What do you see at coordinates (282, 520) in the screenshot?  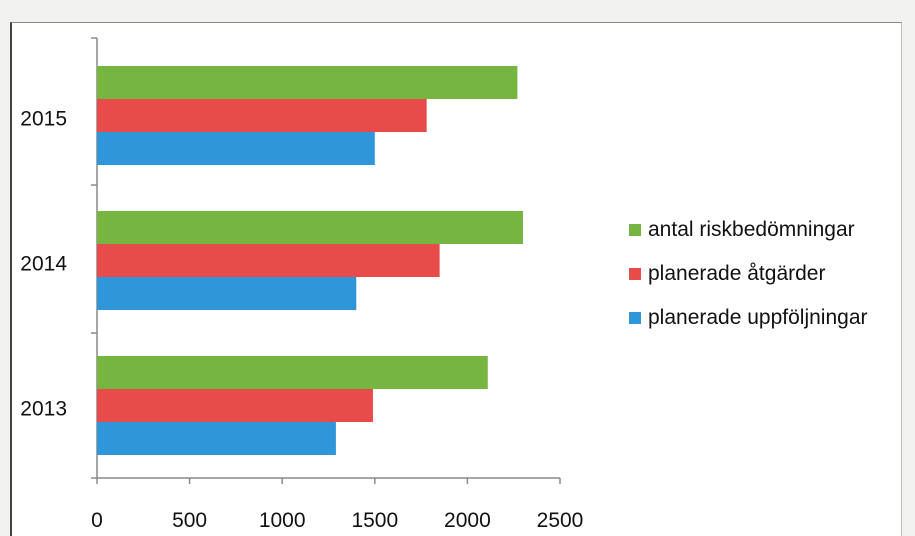 I see `x-tick-label: 1000` at bounding box center [282, 520].